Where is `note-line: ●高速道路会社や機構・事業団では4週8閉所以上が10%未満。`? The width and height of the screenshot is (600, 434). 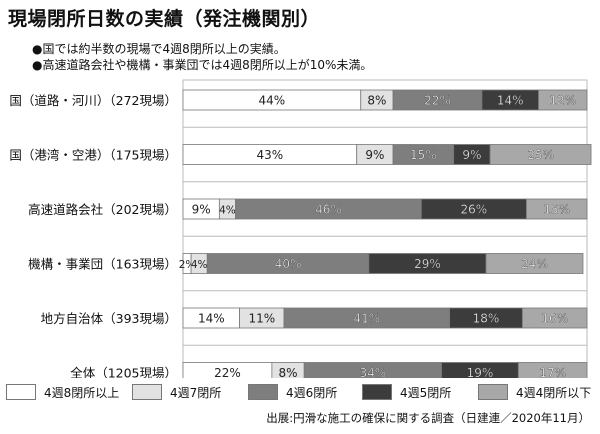
note-line: ●高速道路会社や機構・事業団では4週8閉所以上が10%未満。 is located at coordinates (202, 65).